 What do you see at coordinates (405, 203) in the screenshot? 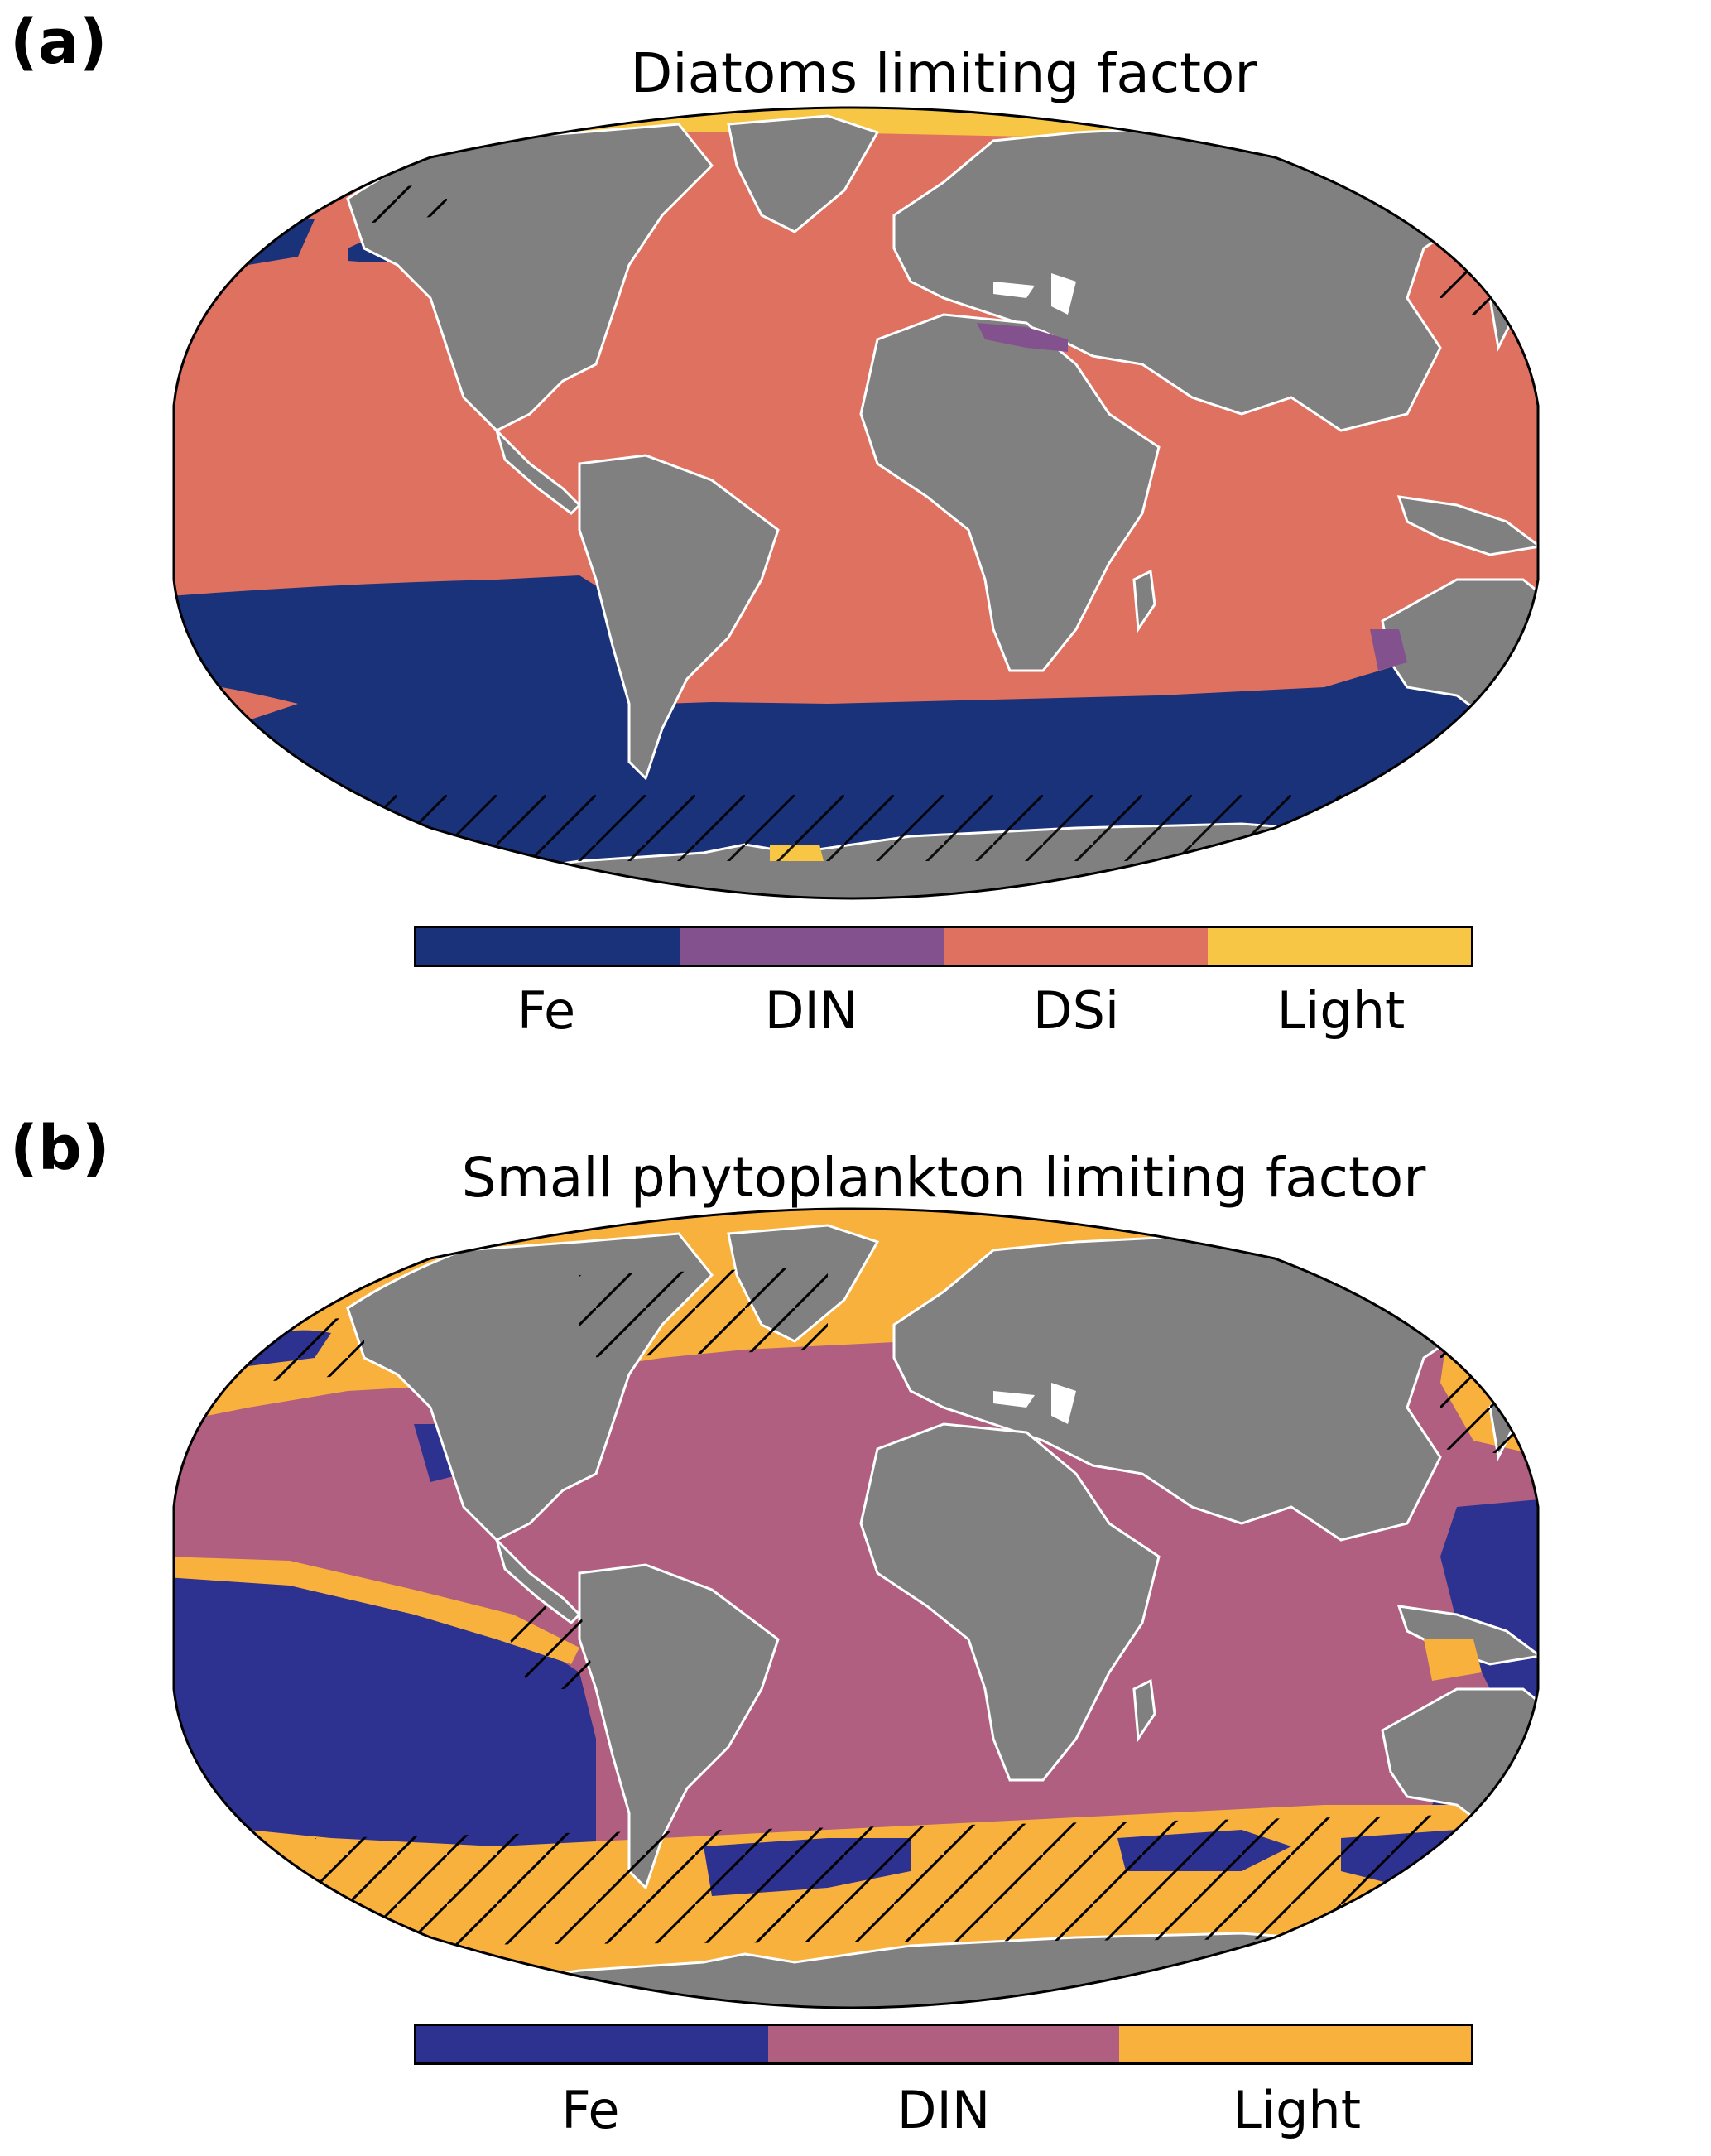
I see `hatch-area-a-nw` at bounding box center [405, 203].